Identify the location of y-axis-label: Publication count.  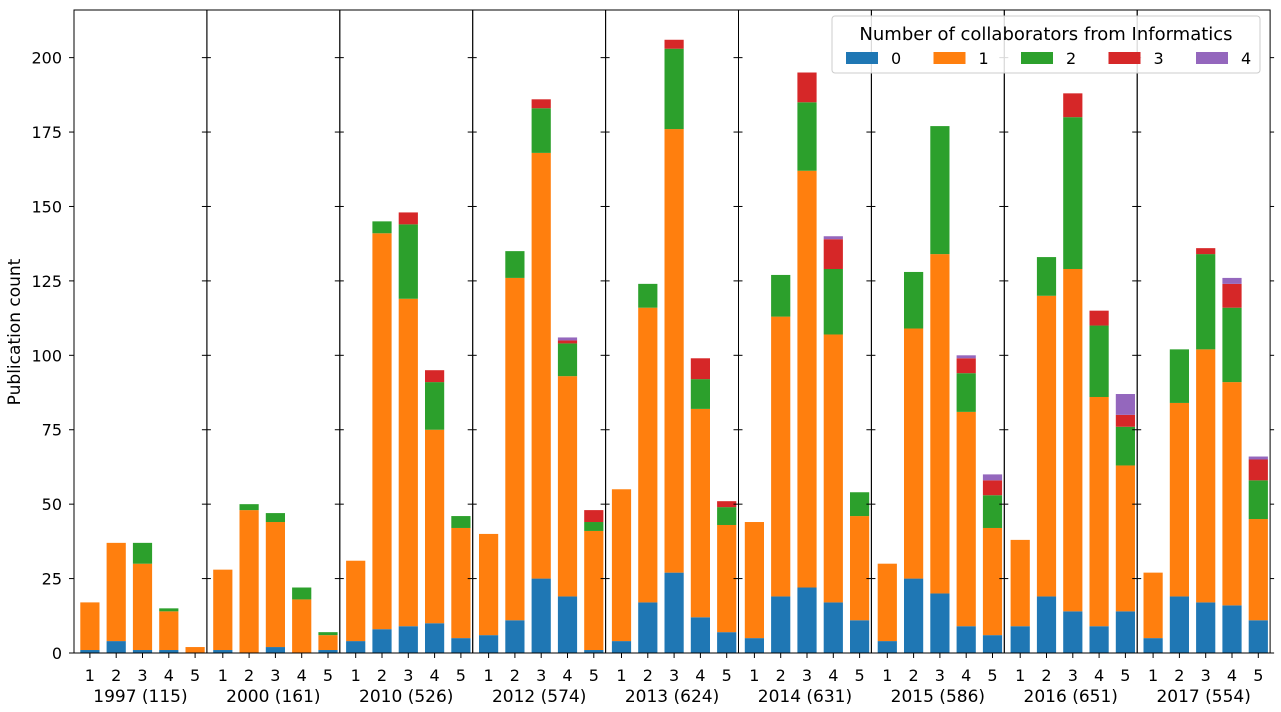
(15, 331).